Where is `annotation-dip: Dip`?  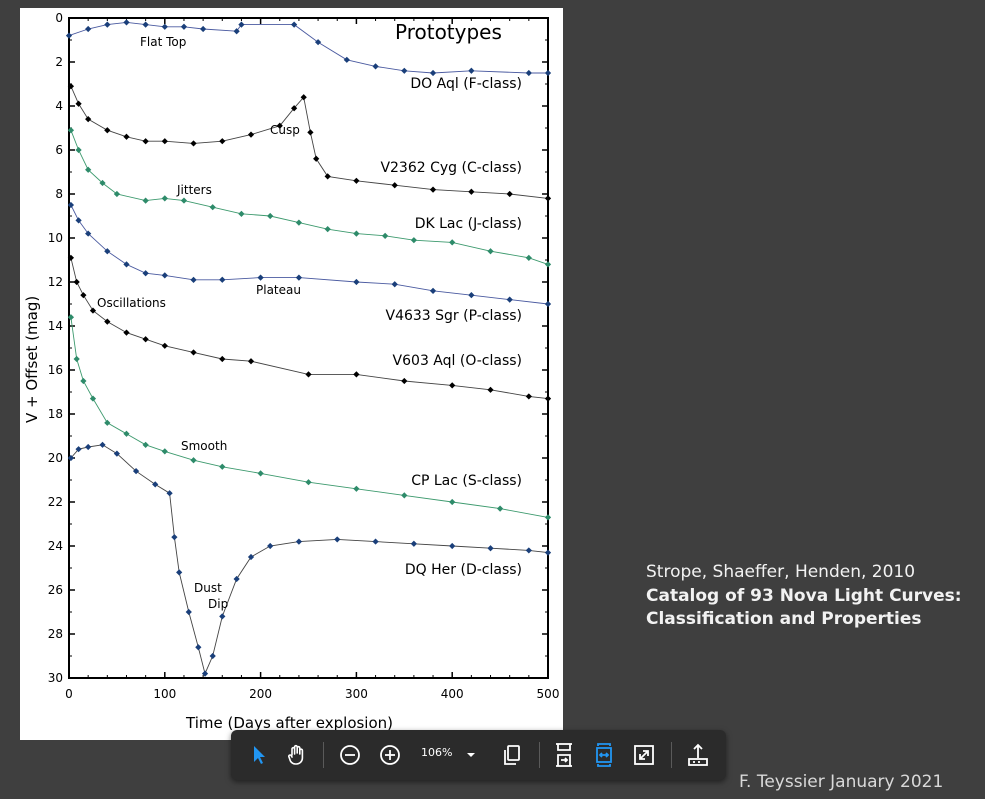
annotation-dip: Dip is located at coordinates (218, 604).